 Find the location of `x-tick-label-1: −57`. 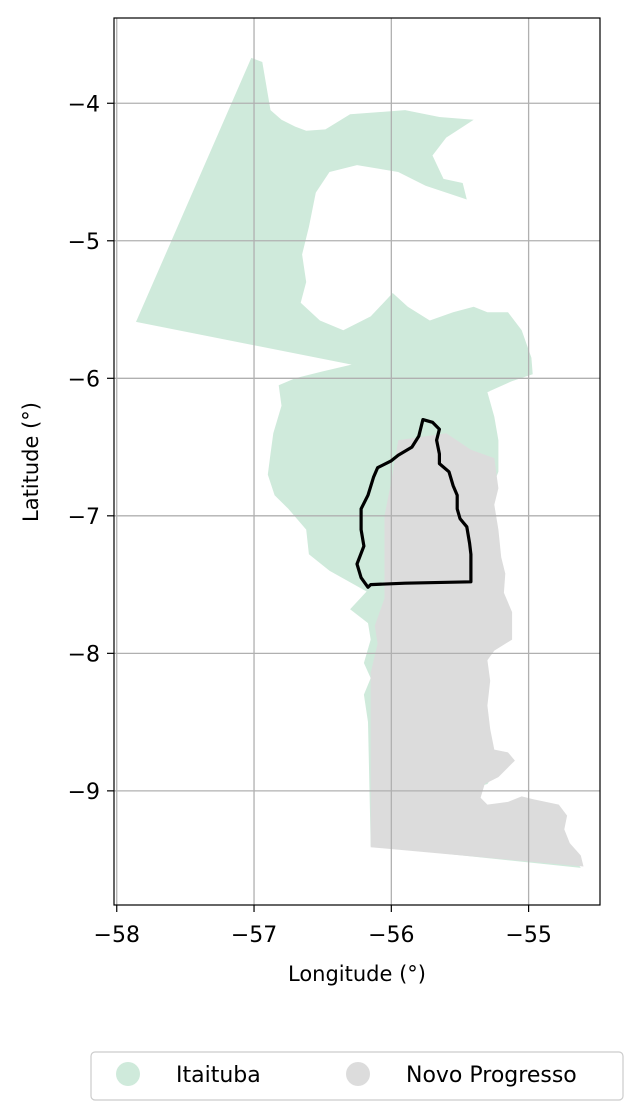

x-tick-label-1: −57 is located at coordinates (254, 935).